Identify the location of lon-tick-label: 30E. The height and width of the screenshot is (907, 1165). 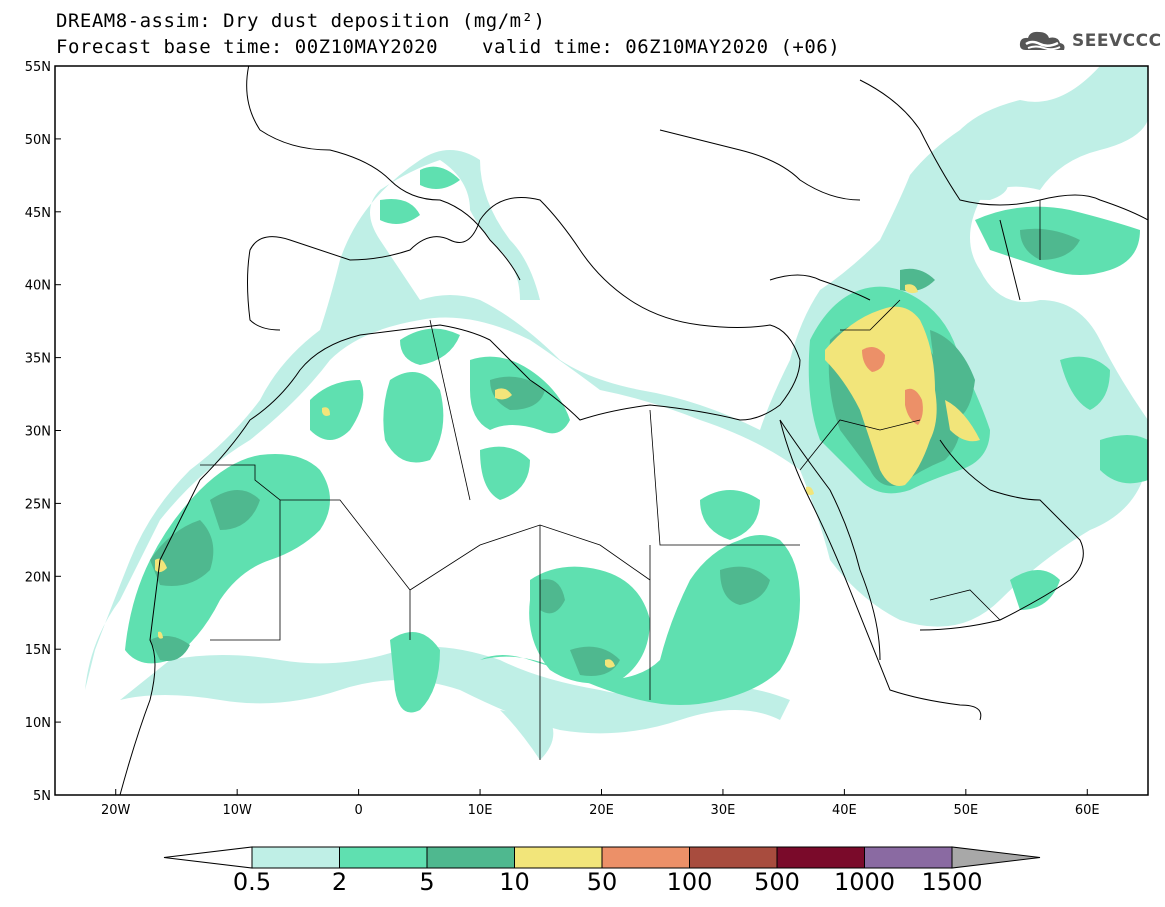
(723, 810).